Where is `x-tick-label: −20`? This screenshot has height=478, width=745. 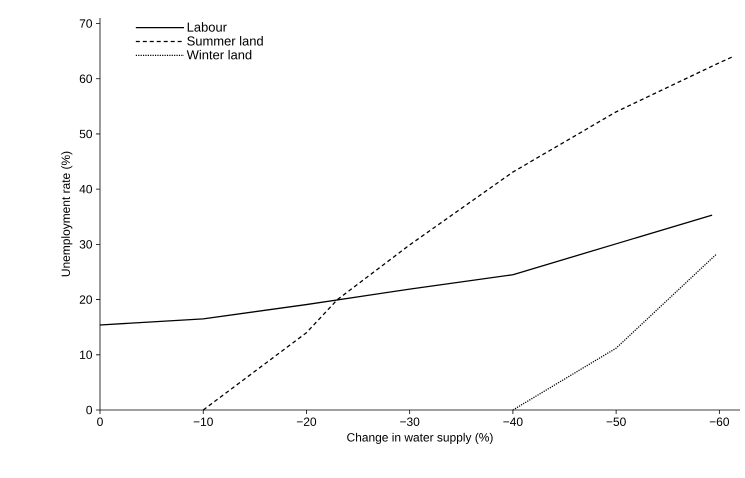 x-tick-label: −20 is located at coordinates (306, 422).